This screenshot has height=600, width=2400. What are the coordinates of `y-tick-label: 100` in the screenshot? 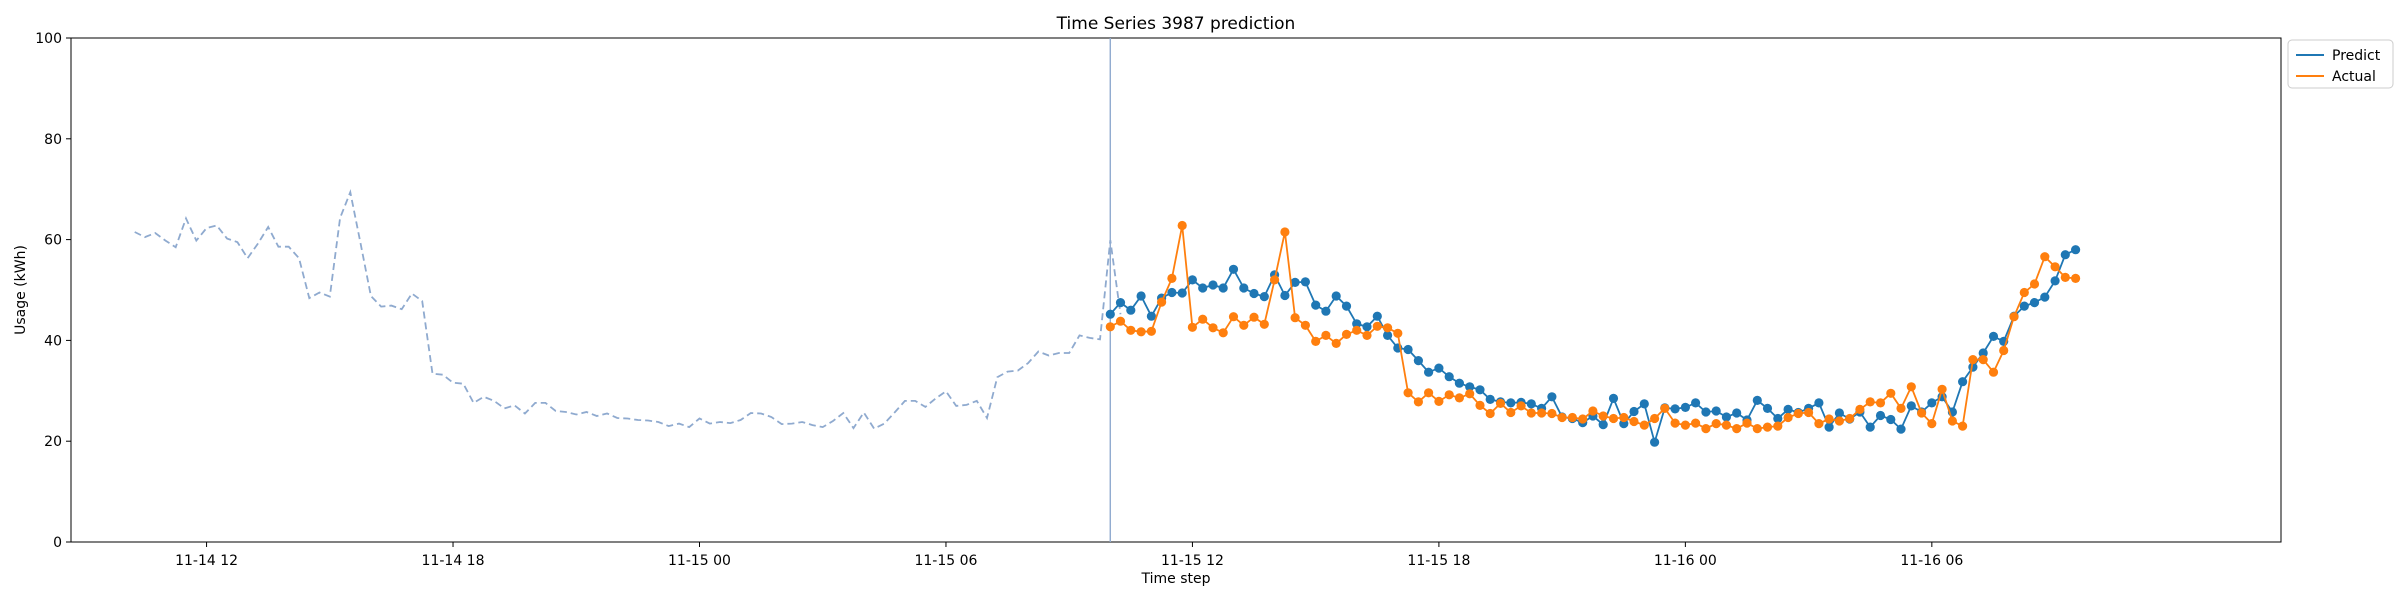 It's located at (48, 39).